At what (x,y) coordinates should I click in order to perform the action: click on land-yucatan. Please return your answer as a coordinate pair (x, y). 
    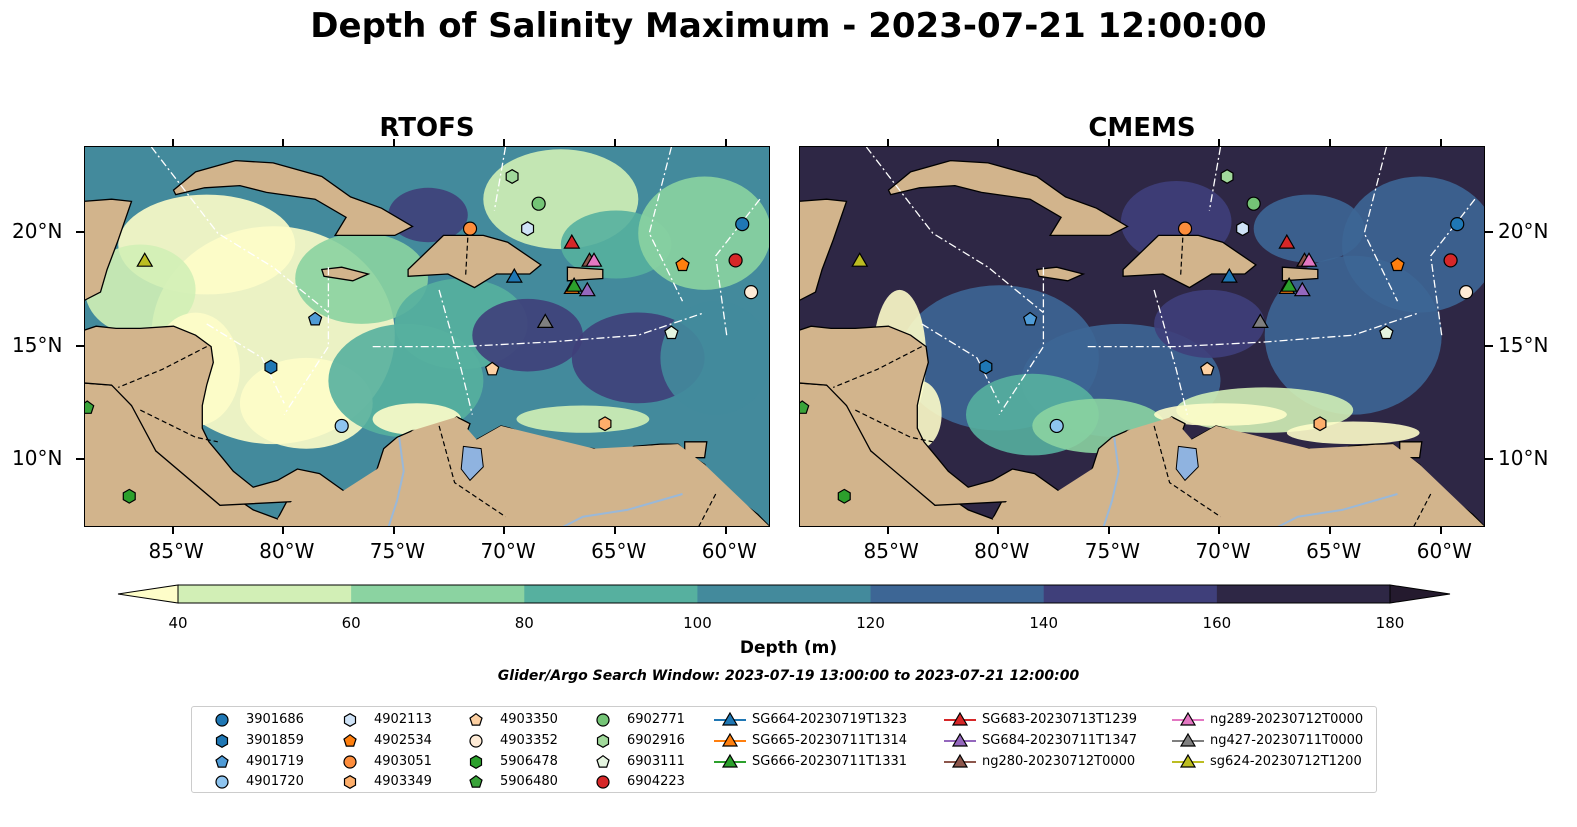
    Looking at the image, I should click on (824, 249).